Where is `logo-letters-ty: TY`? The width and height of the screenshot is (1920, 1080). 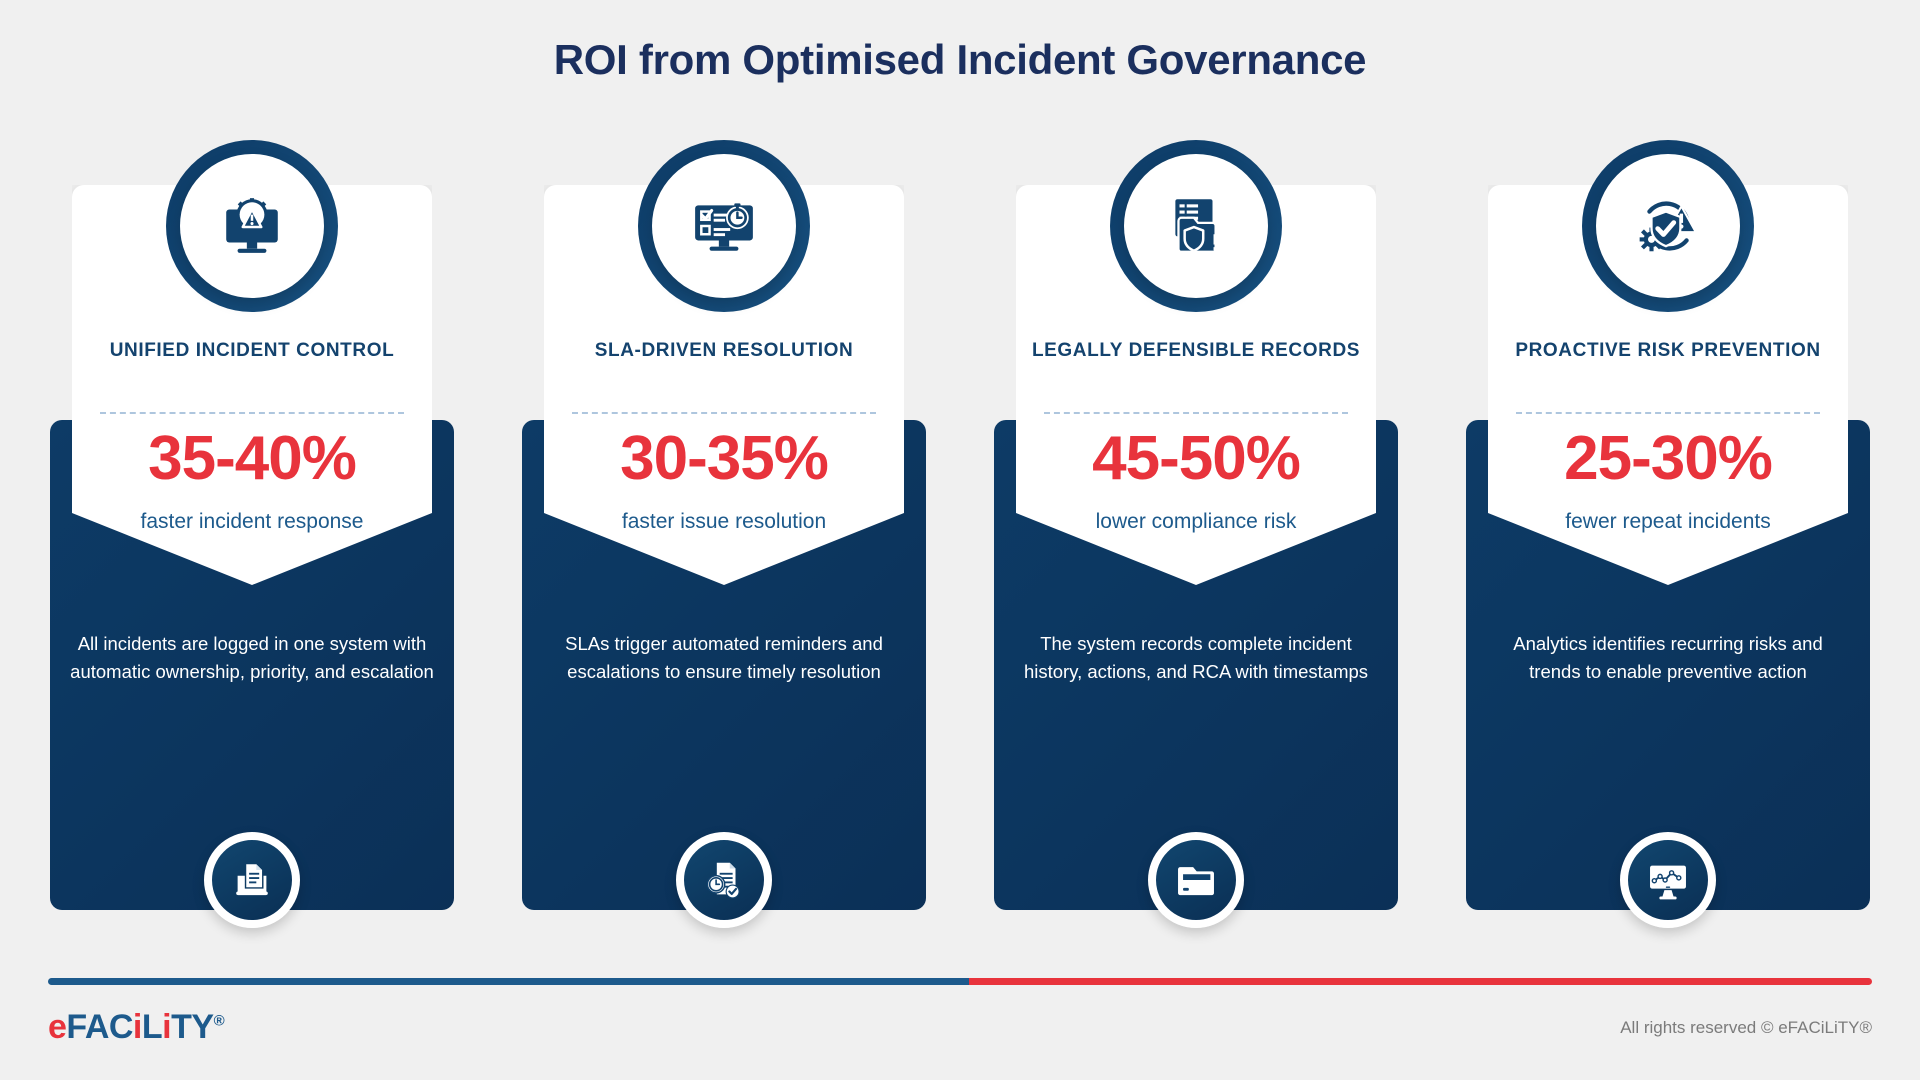
logo-letters-ty: TY is located at coordinates (192, 1027).